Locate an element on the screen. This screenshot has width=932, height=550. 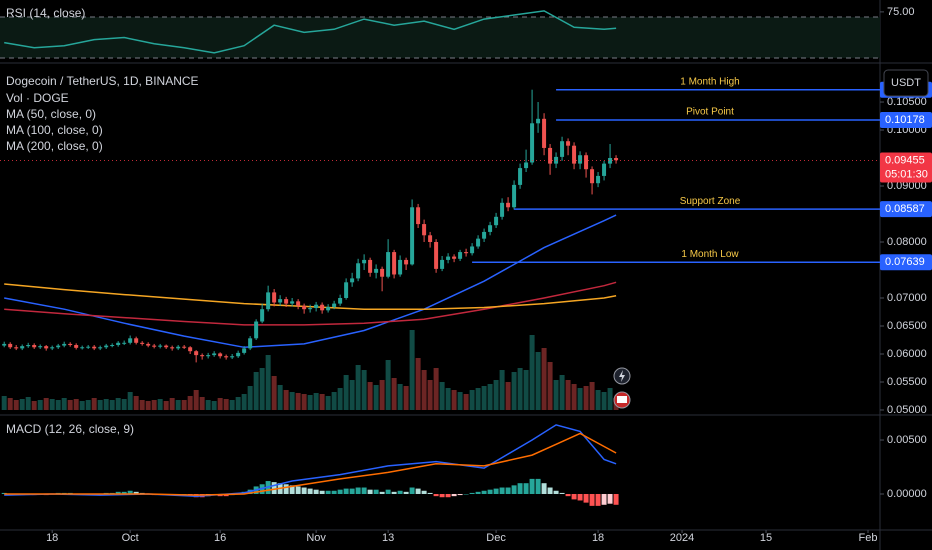
x-tick-label: 15 is located at coordinates (766, 538).